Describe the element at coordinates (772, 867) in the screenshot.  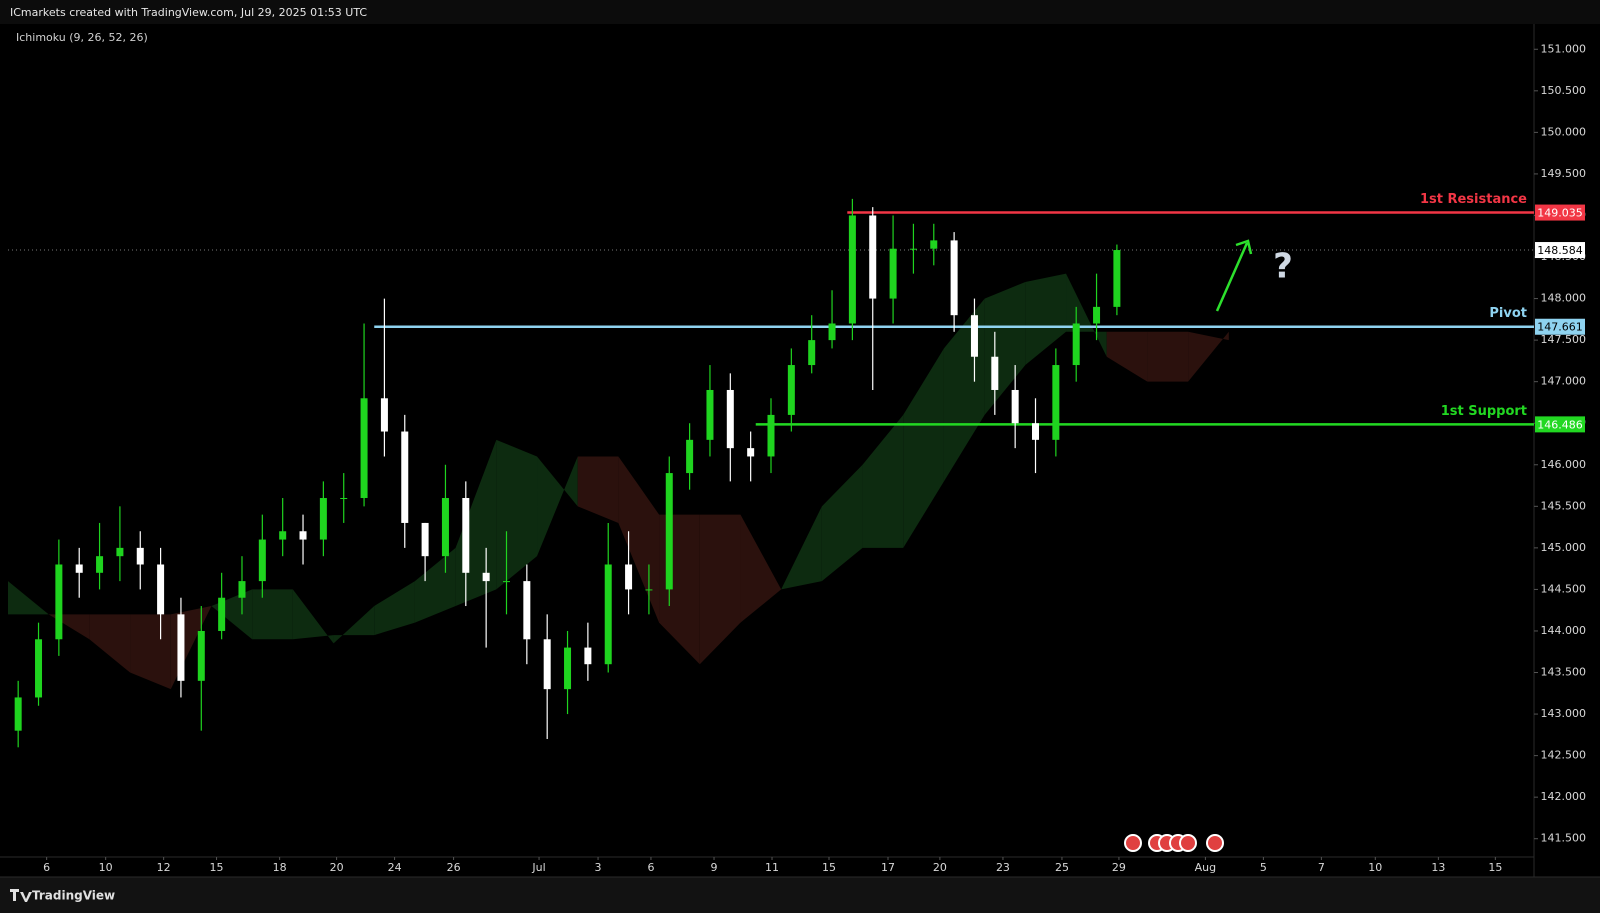
I see `x-tick-label: 11` at that location.